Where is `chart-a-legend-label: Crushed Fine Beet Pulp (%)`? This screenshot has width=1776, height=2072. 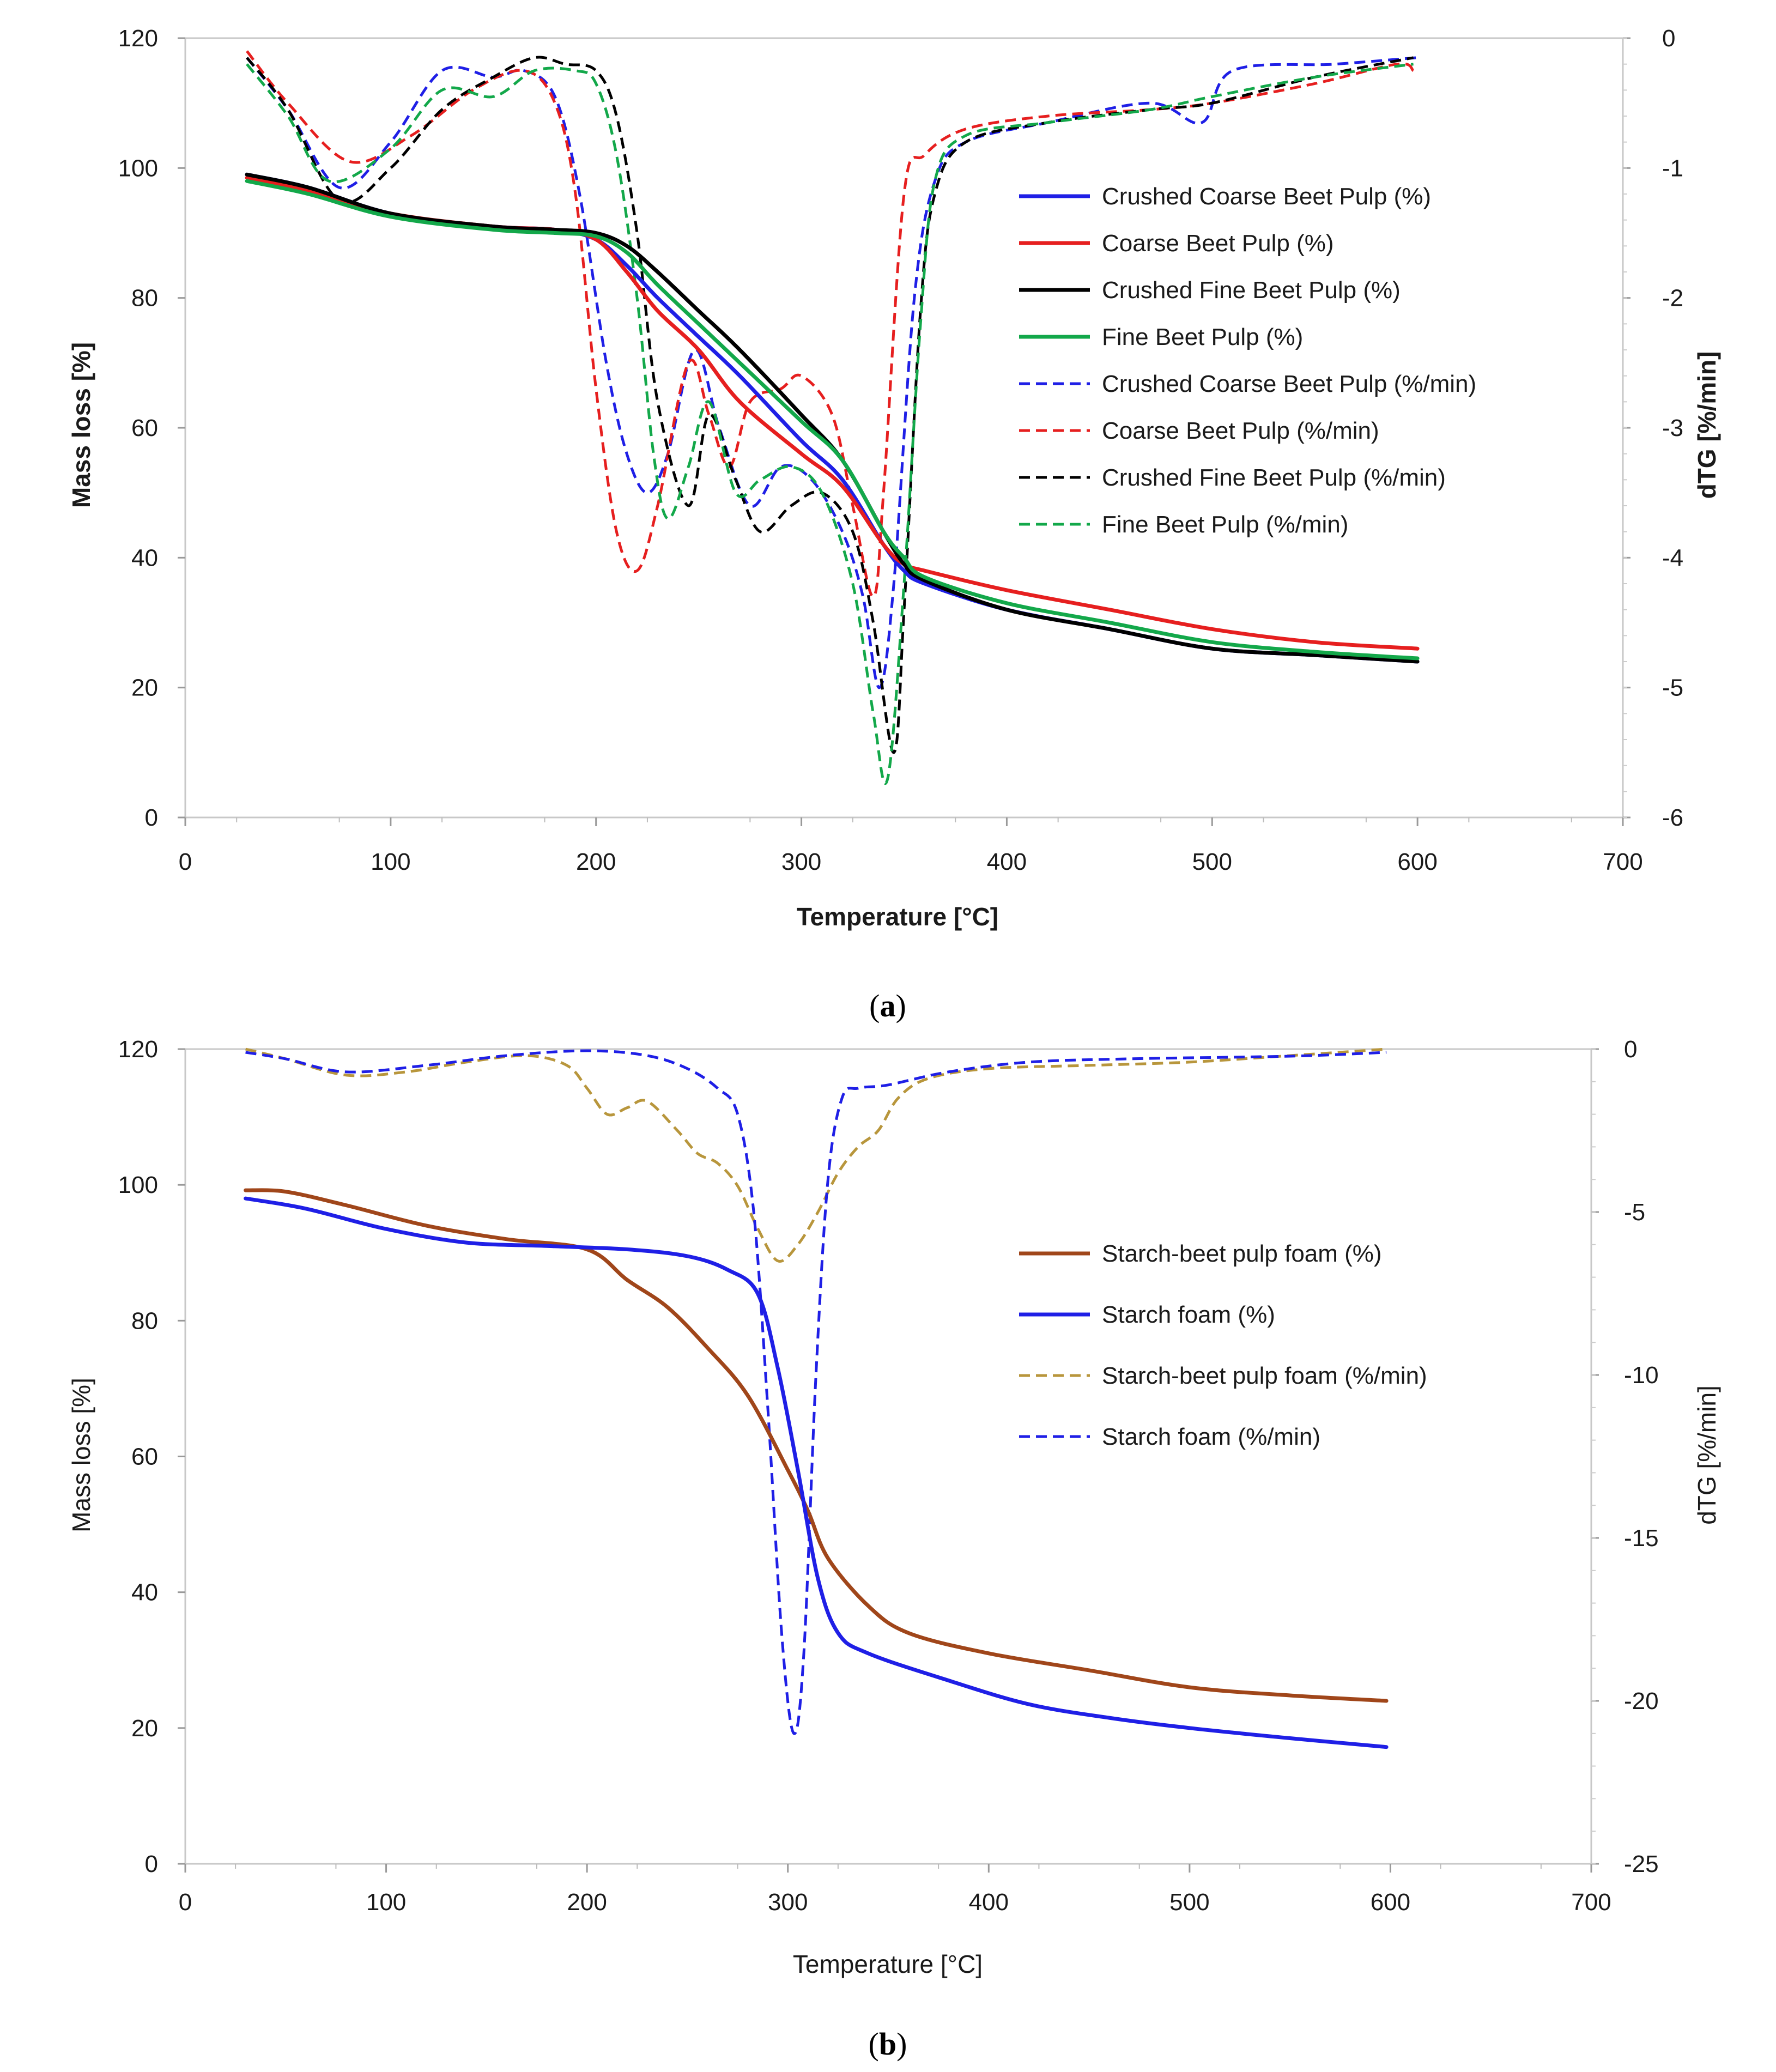
chart-a-legend-label: Crushed Fine Beet Pulp (%) is located at coordinates (1251, 290).